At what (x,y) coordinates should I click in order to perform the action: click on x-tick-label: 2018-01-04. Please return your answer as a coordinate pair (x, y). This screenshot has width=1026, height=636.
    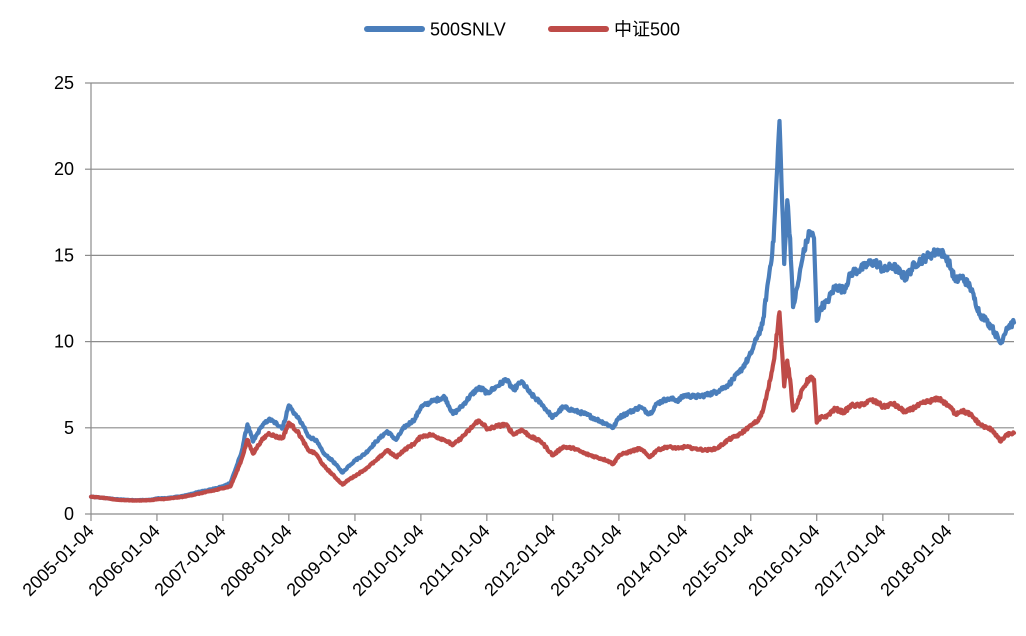
    Looking at the image, I should click on (915, 560).